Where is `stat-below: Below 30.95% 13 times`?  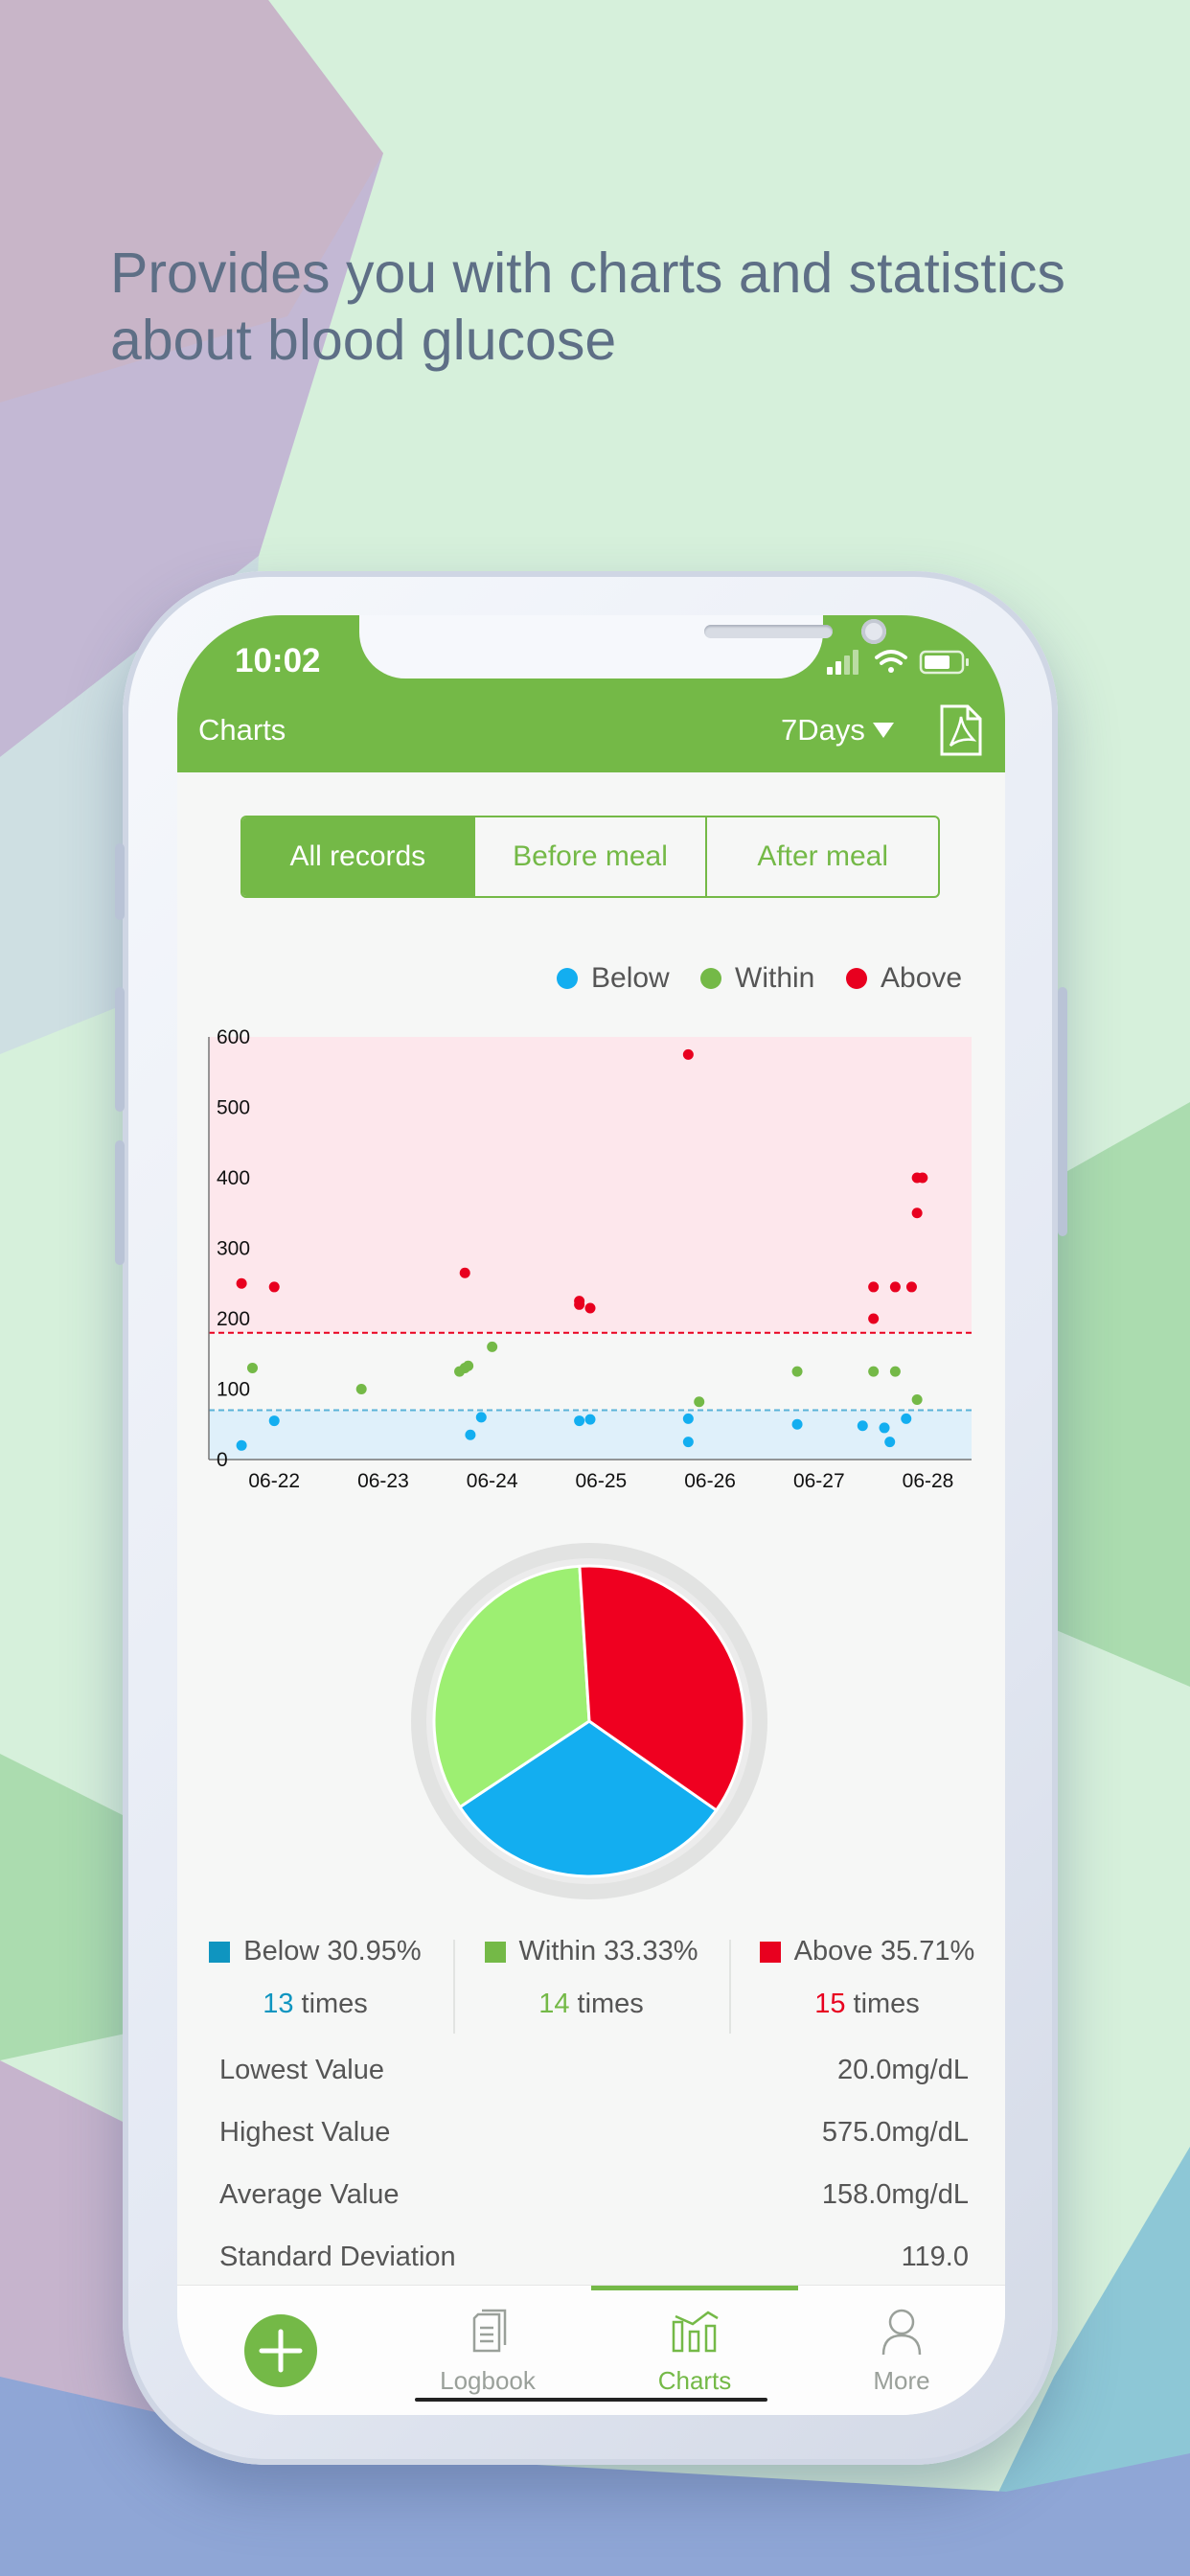
stat-below: Below 30.95% 13 times is located at coordinates (315, 1978).